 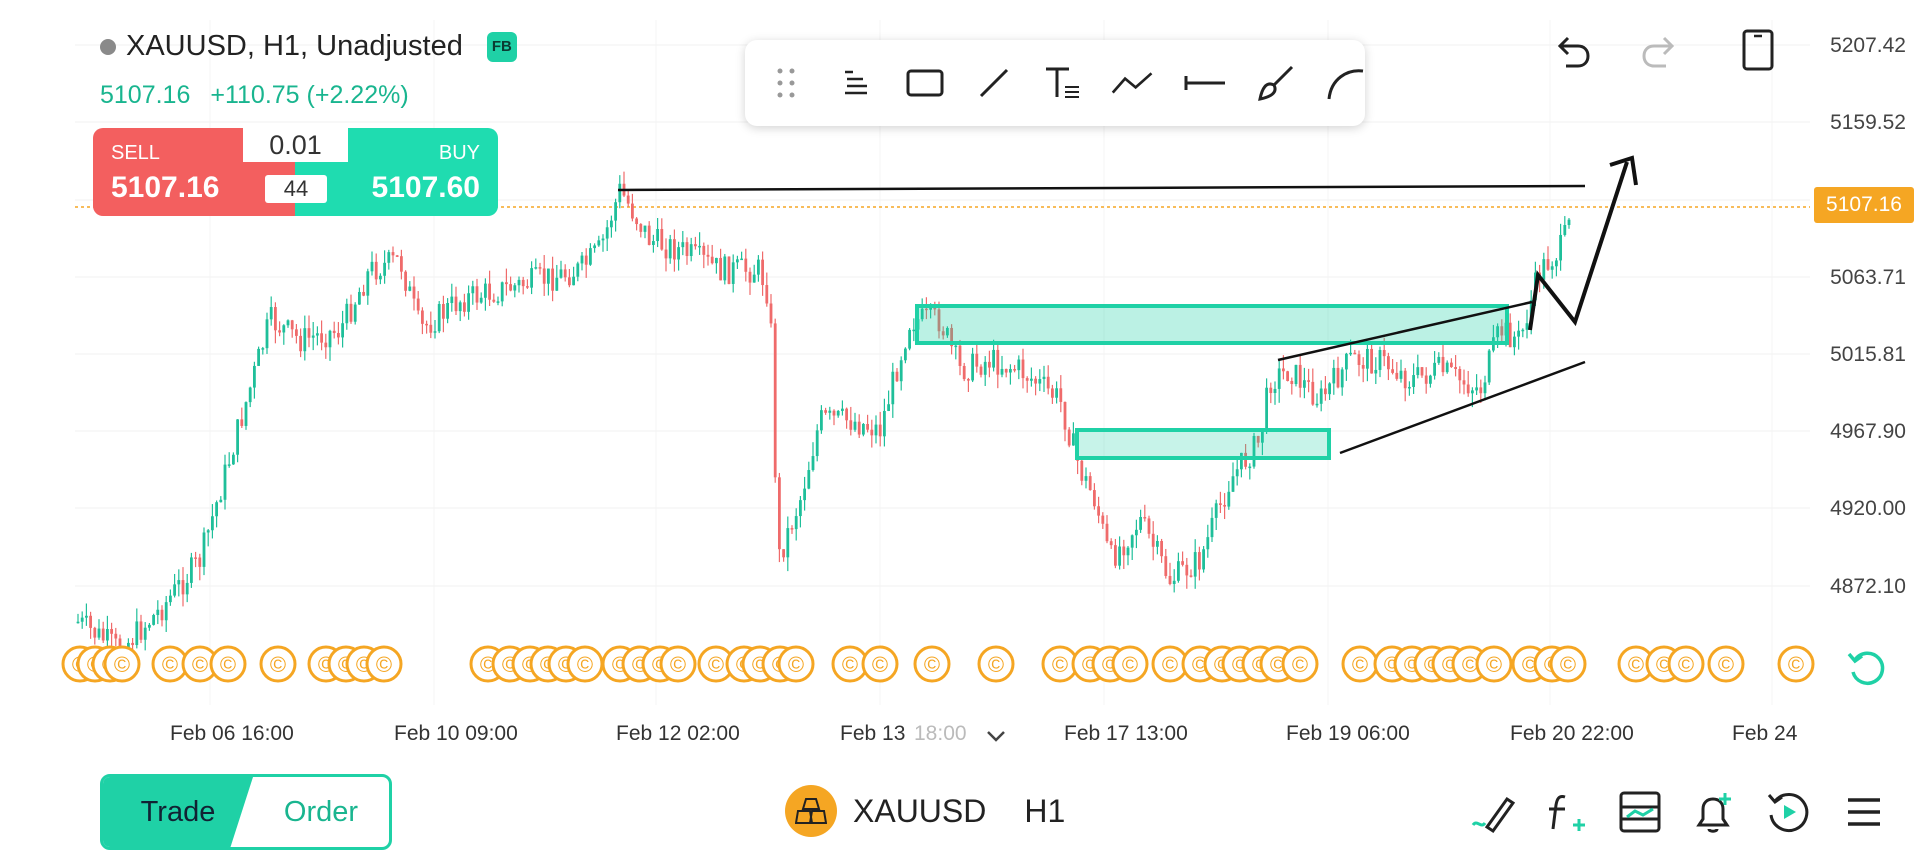 What do you see at coordinates (295, 145) in the screenshot?
I see `lot-size-input: 0.01` at bounding box center [295, 145].